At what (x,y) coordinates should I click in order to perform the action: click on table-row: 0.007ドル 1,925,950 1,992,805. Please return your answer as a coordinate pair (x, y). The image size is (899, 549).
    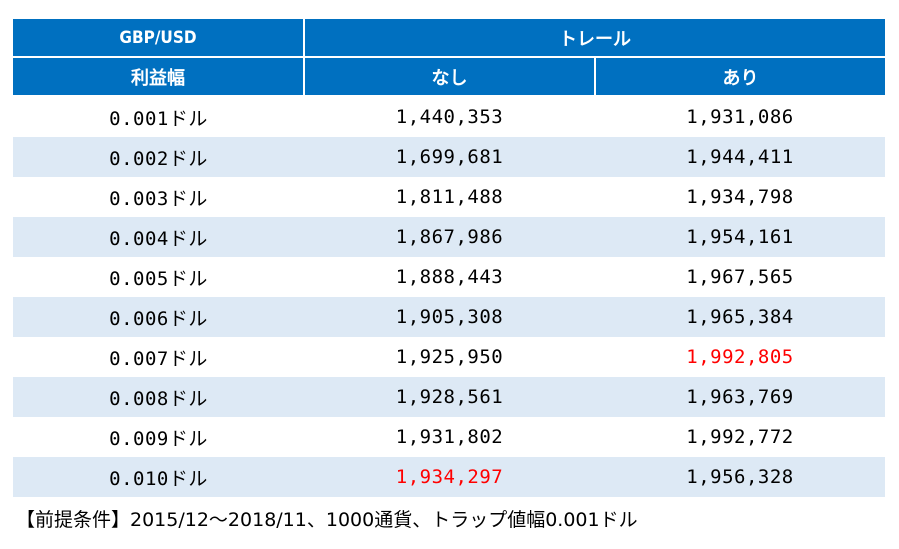
    Looking at the image, I should click on (449, 357).